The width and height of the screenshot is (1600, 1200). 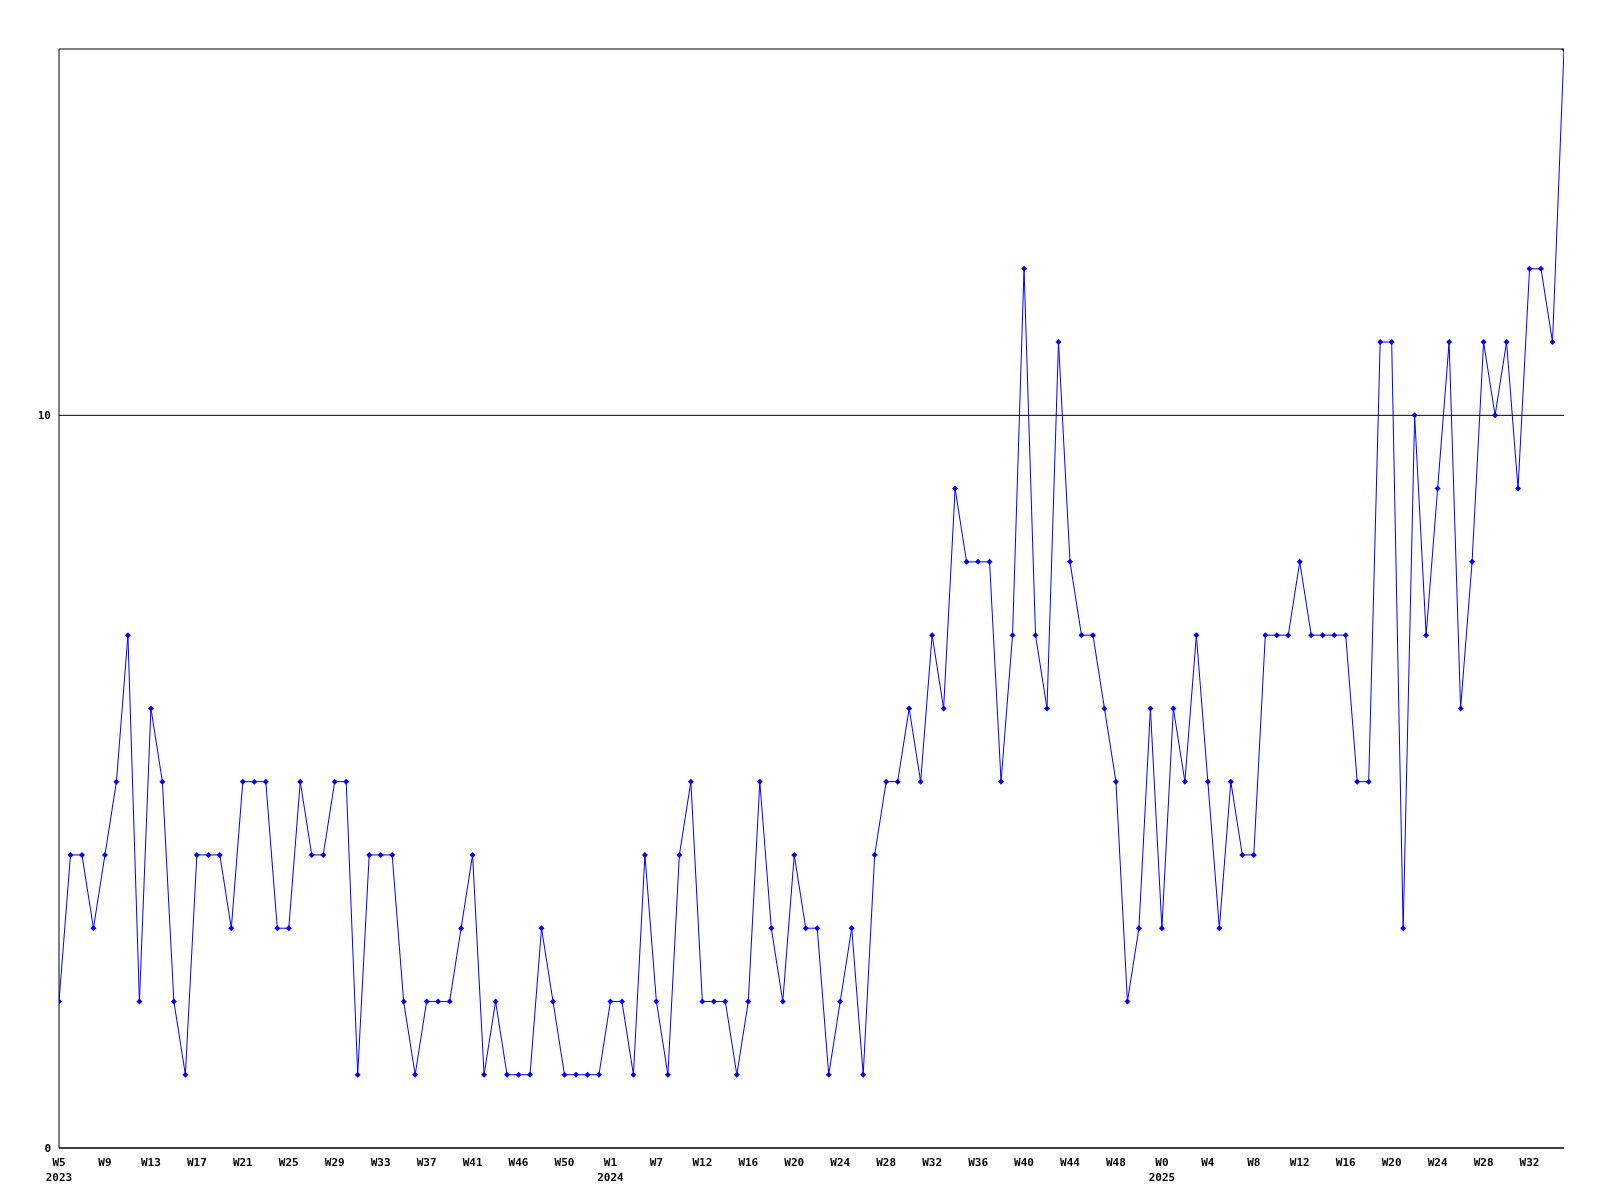 What do you see at coordinates (656, 1162) in the screenshot?
I see `x-tick-label: W7` at bounding box center [656, 1162].